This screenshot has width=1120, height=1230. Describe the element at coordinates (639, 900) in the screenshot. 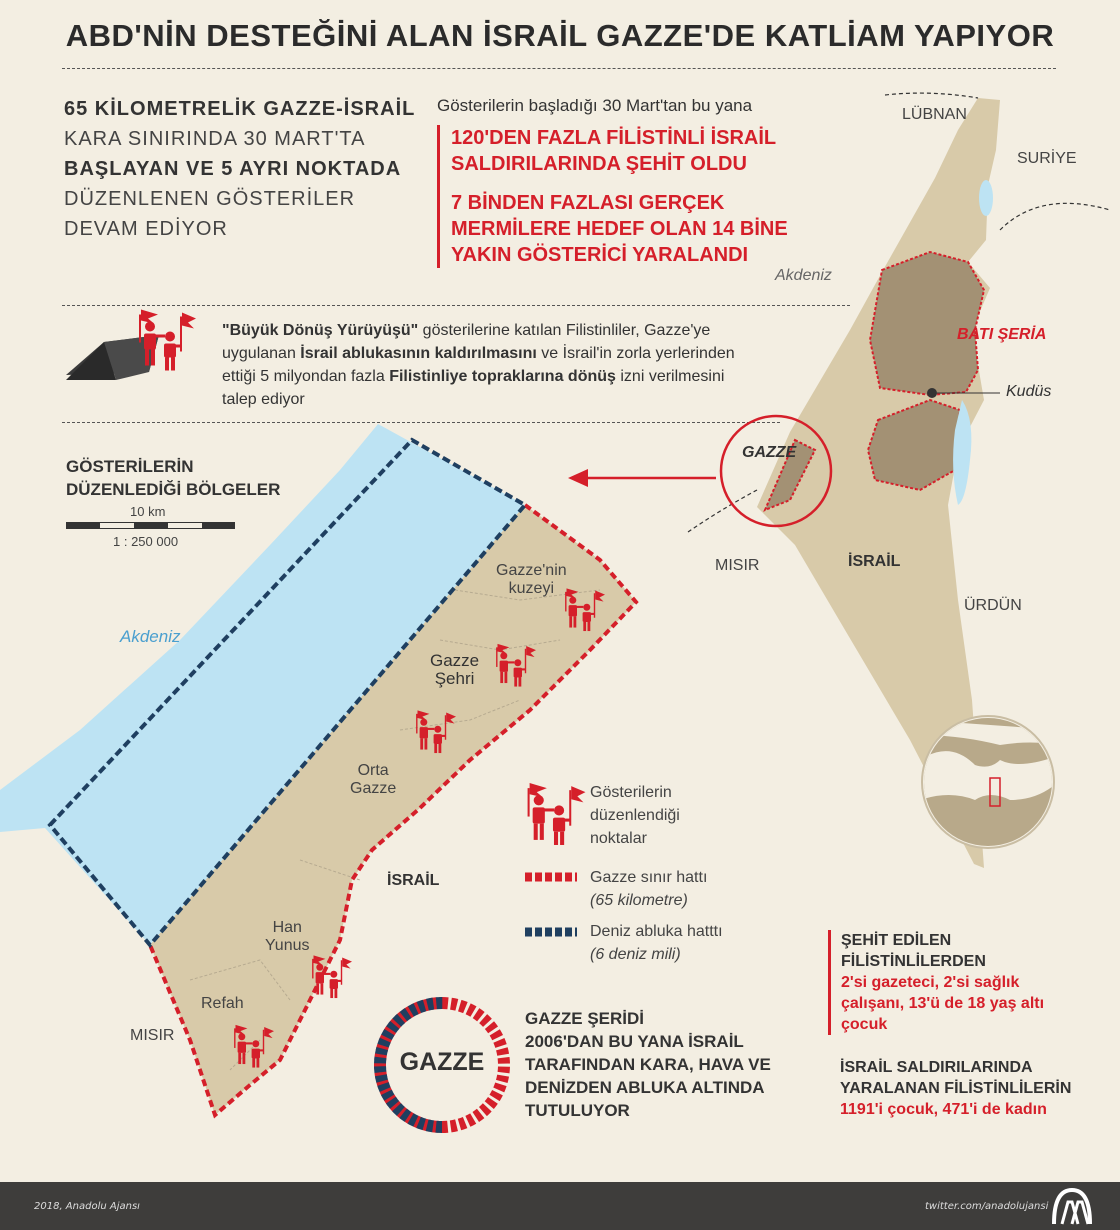

I see `legend-text: (65 kilometre)` at that location.